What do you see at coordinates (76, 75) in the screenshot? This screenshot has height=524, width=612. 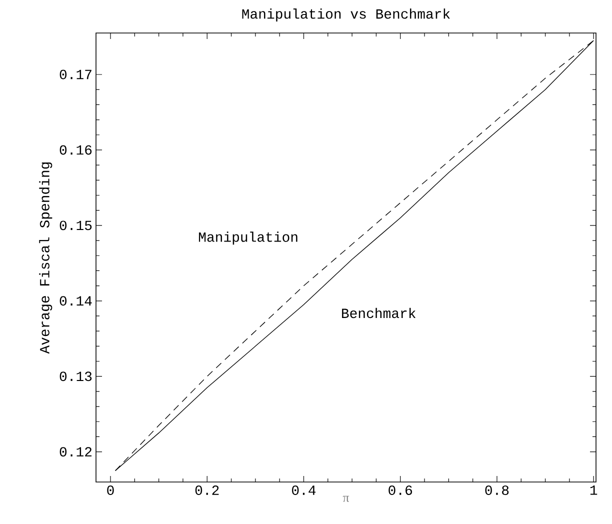 I see `y-tick-label: 0.17` at bounding box center [76, 75].